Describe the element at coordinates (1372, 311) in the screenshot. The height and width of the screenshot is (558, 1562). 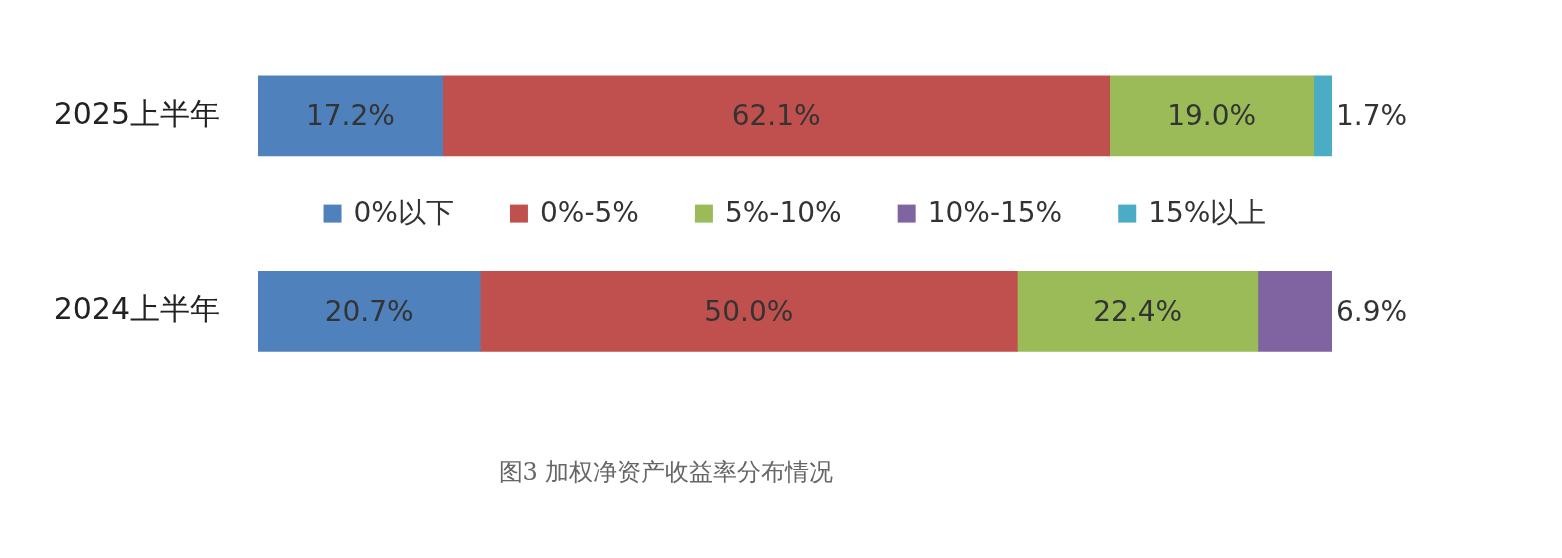
I see `data-label: 6.9%` at that location.